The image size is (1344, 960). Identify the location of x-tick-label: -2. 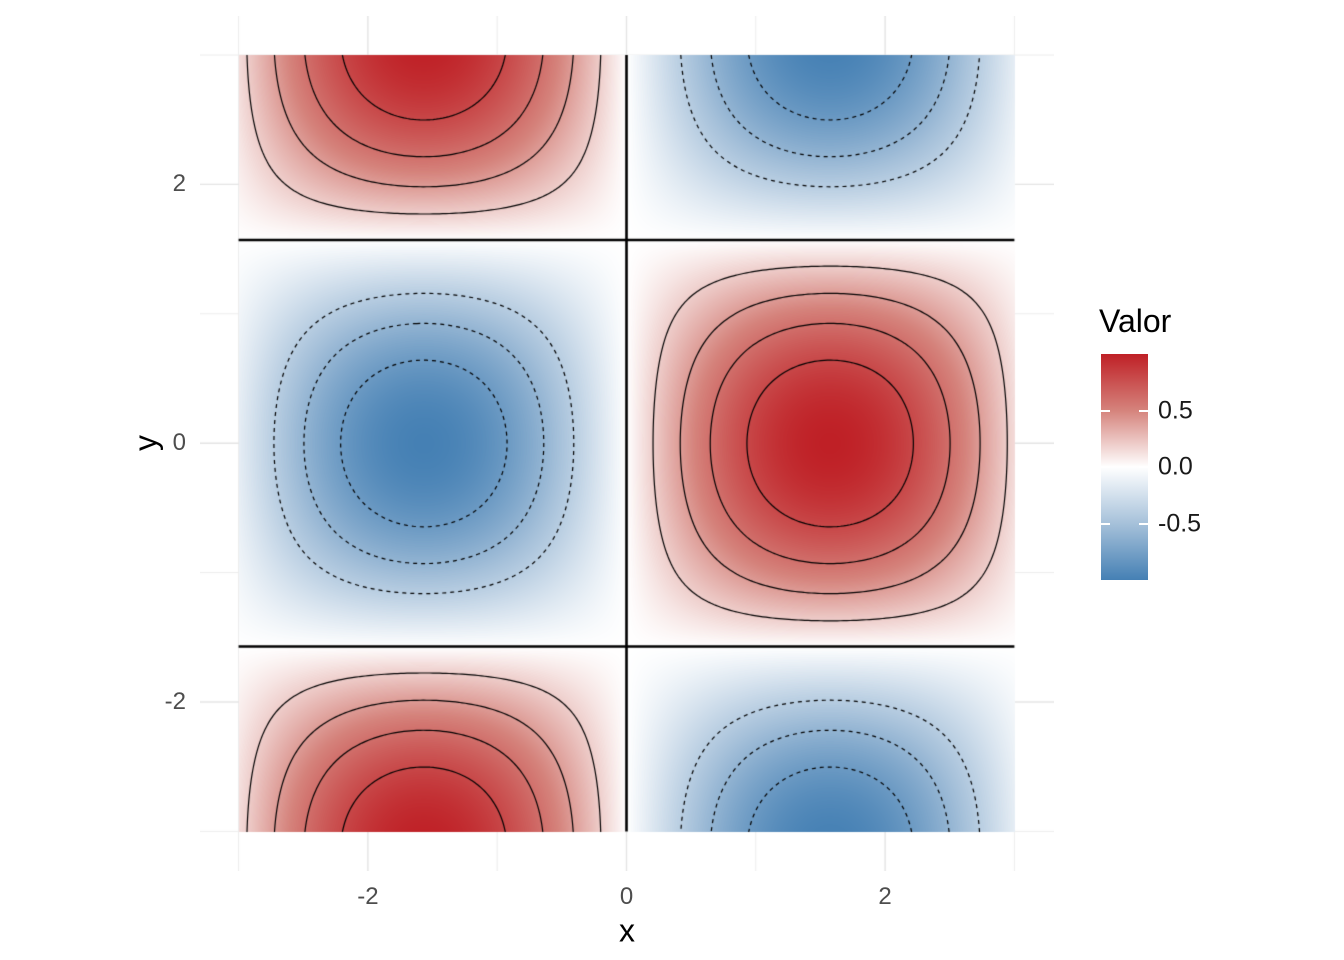
(368, 896).